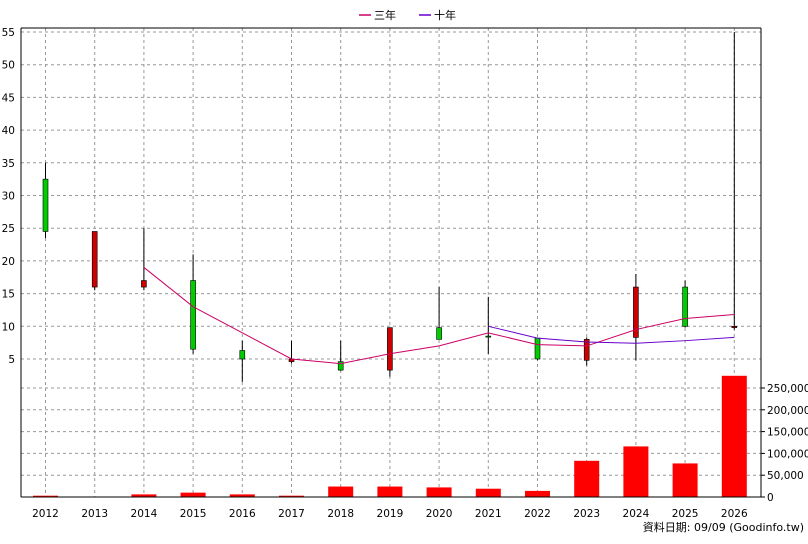  I want to click on x-tick-label: 2023, so click(586, 514).